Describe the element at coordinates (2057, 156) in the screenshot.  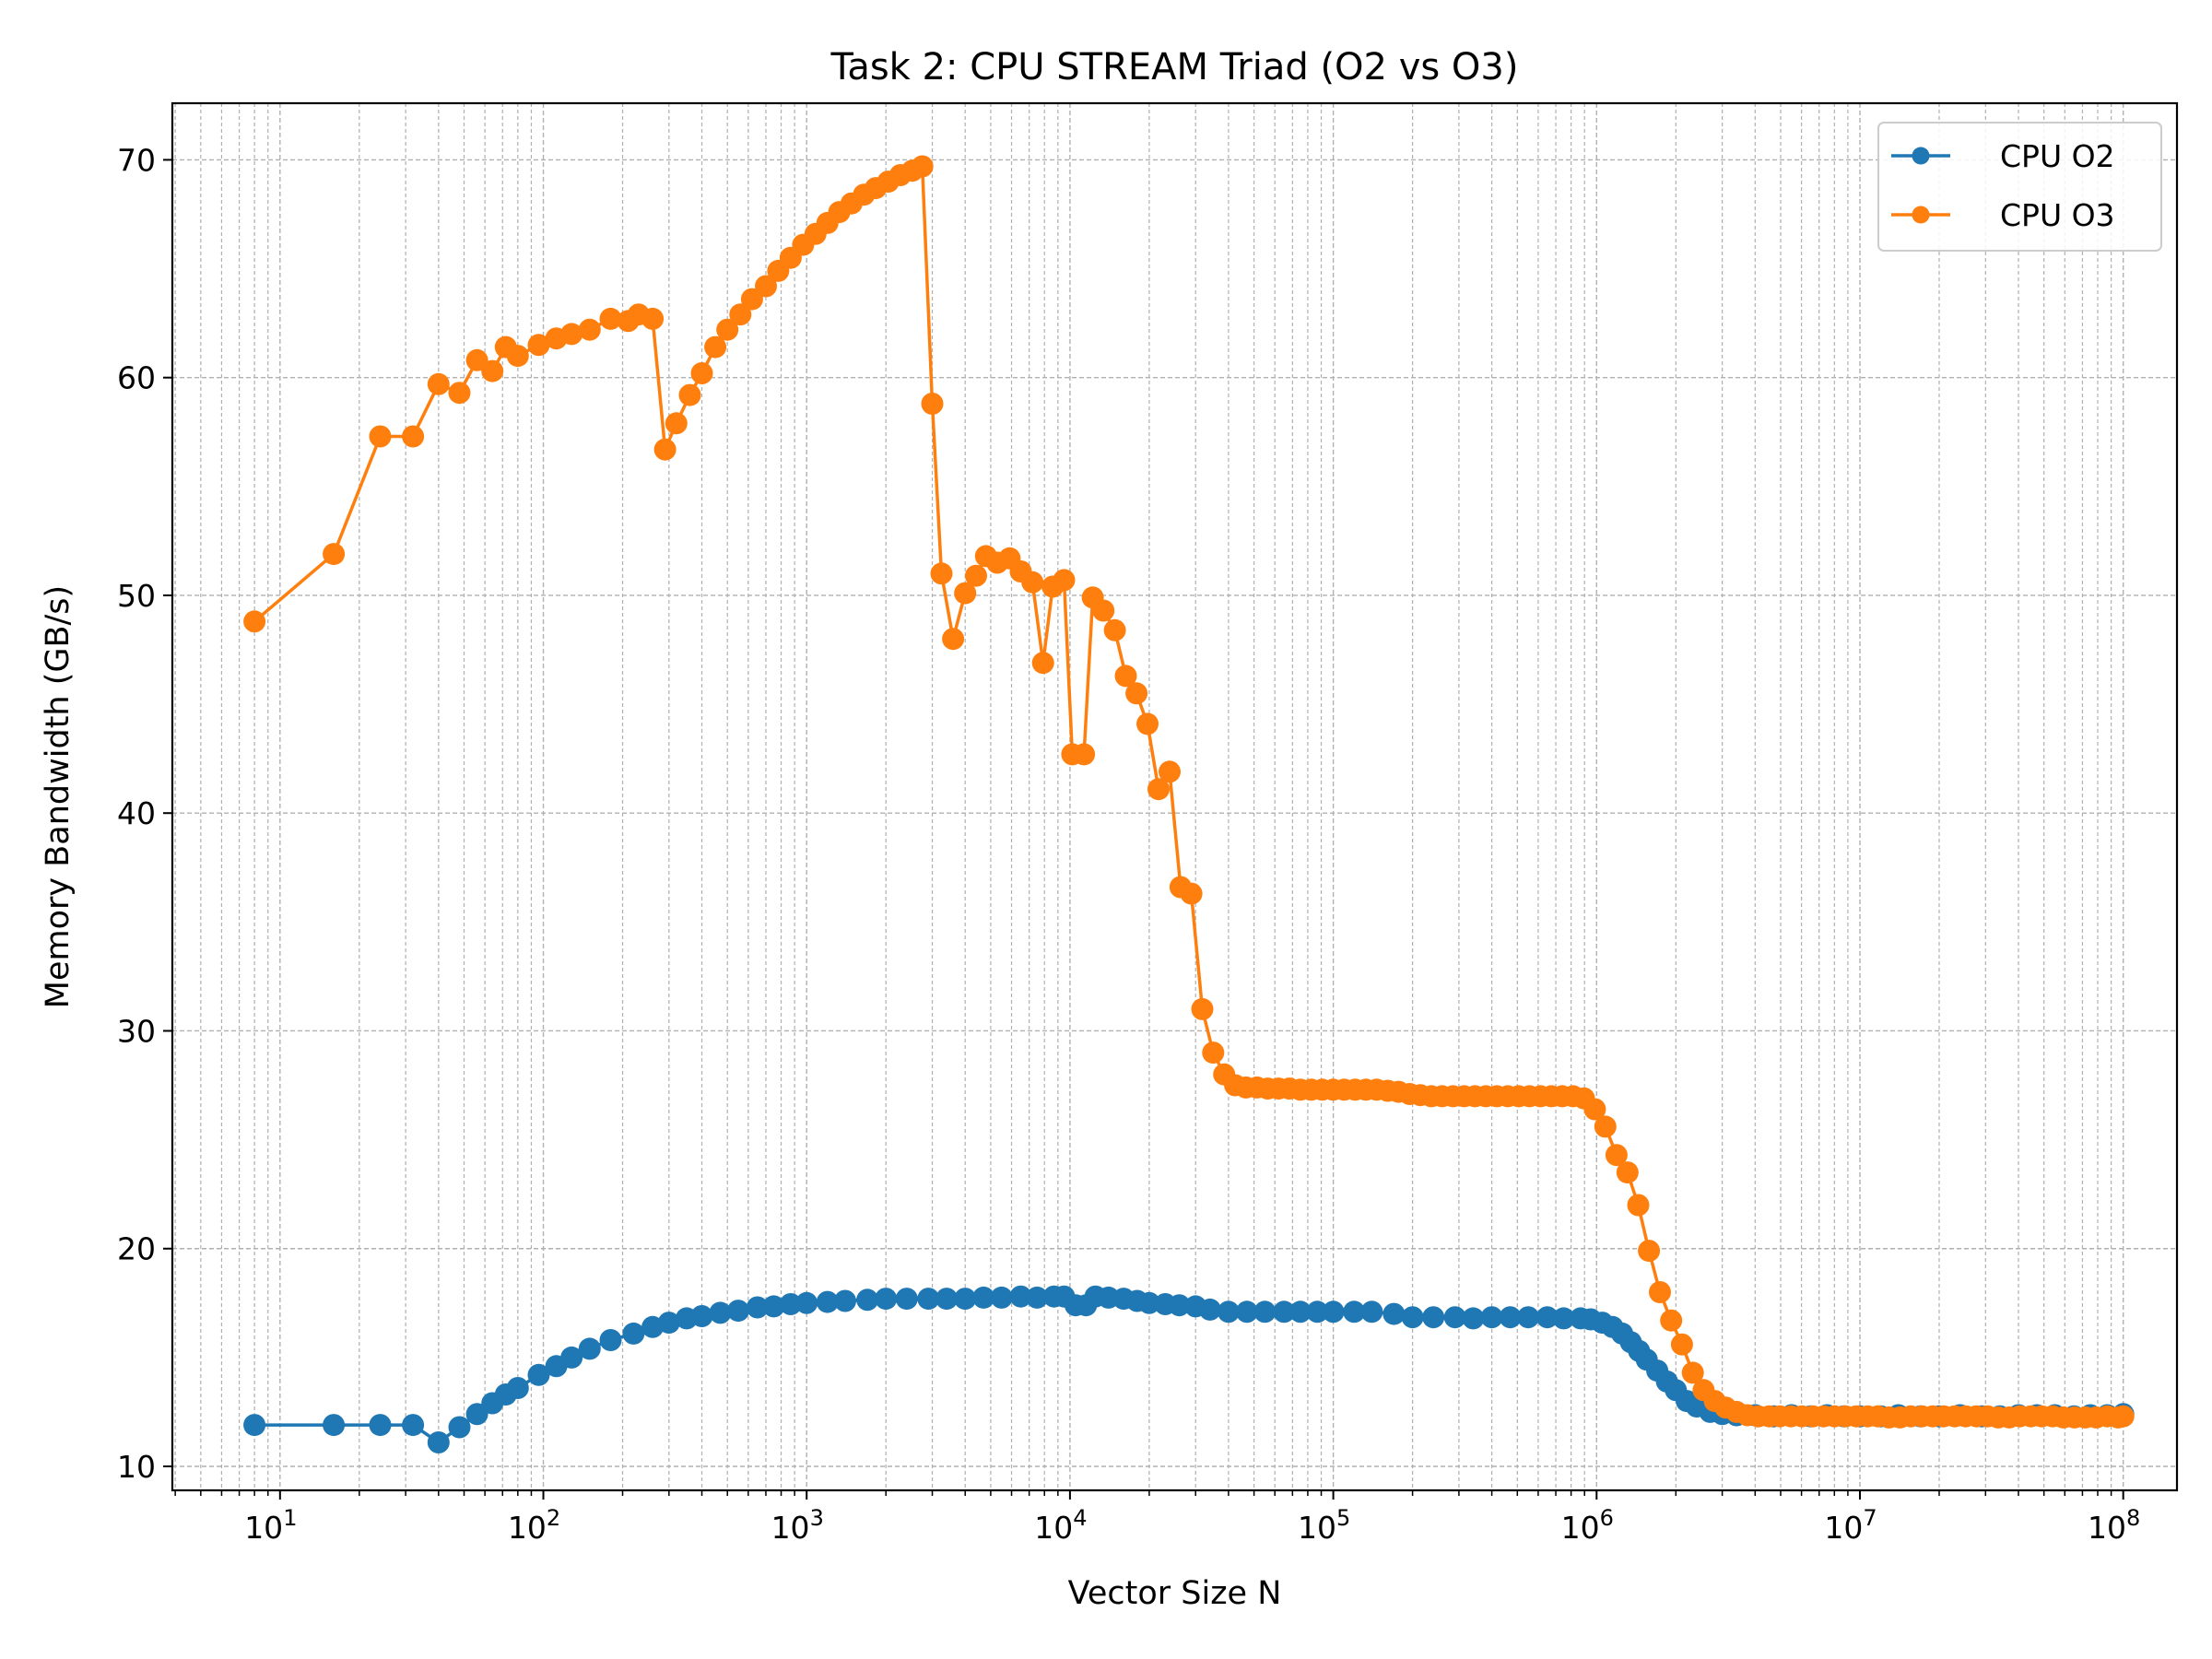
I see `legend-label-o2: CPU O2` at that location.